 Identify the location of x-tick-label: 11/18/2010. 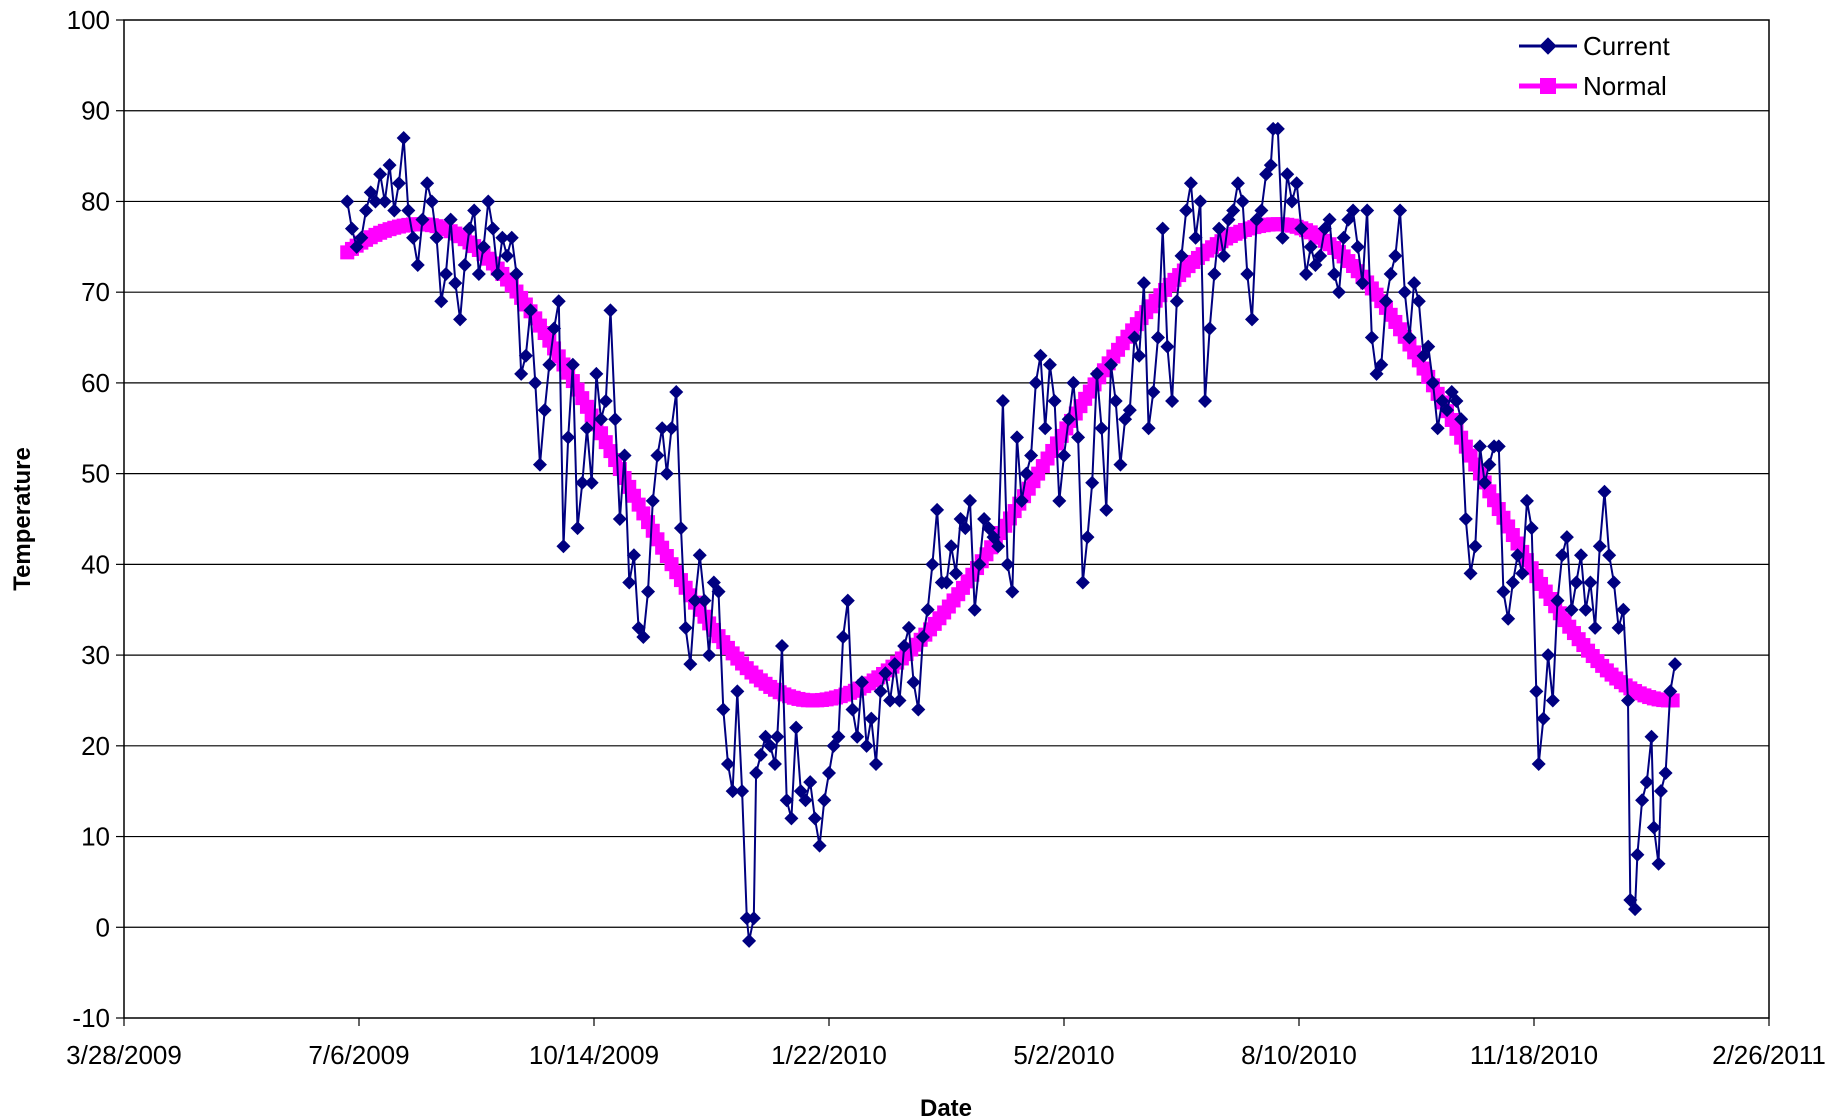
(1534, 1055).